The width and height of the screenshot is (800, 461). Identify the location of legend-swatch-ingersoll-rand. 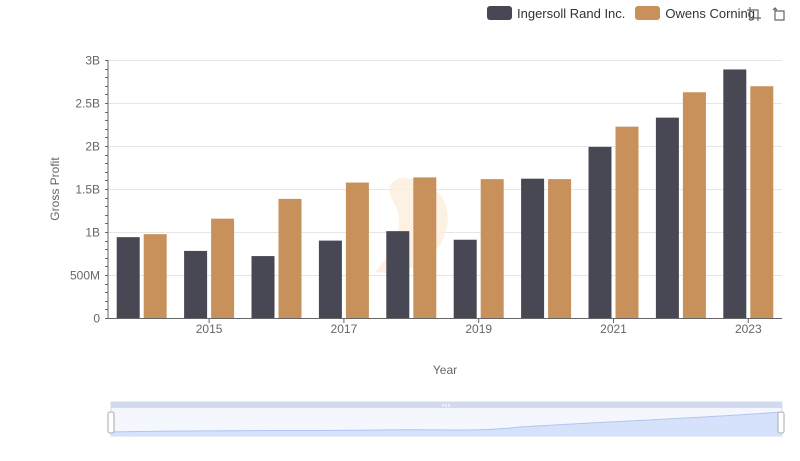
(499, 13).